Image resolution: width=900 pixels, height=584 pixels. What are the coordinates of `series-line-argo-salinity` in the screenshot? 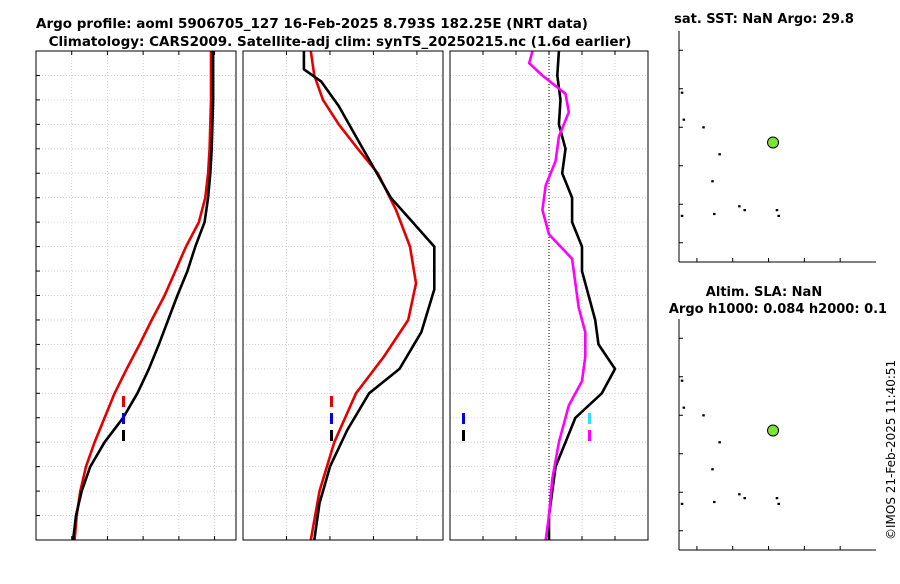 It's located at (557, 295).